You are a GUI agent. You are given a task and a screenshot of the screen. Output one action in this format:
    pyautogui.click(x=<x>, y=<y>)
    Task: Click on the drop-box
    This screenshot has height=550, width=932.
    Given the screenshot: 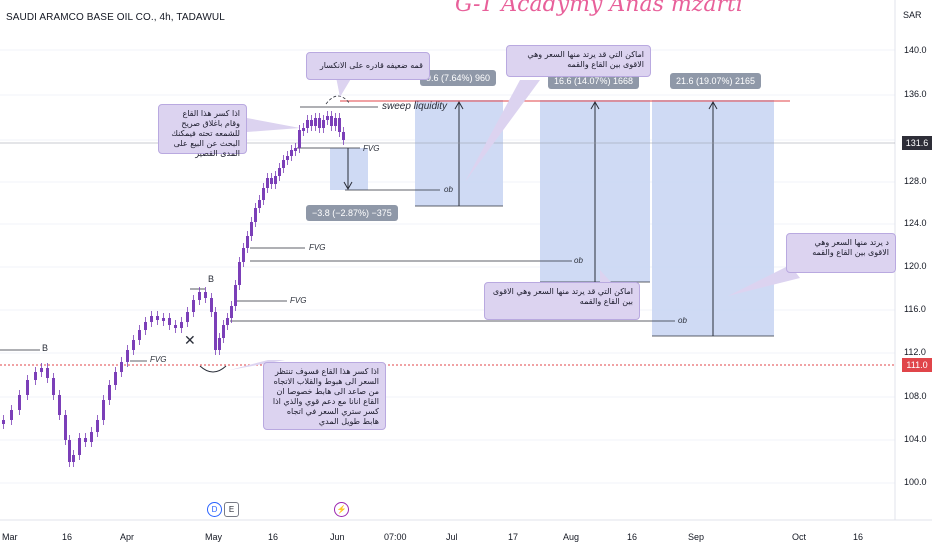 What is the action you would take?
    pyautogui.click(x=349, y=169)
    